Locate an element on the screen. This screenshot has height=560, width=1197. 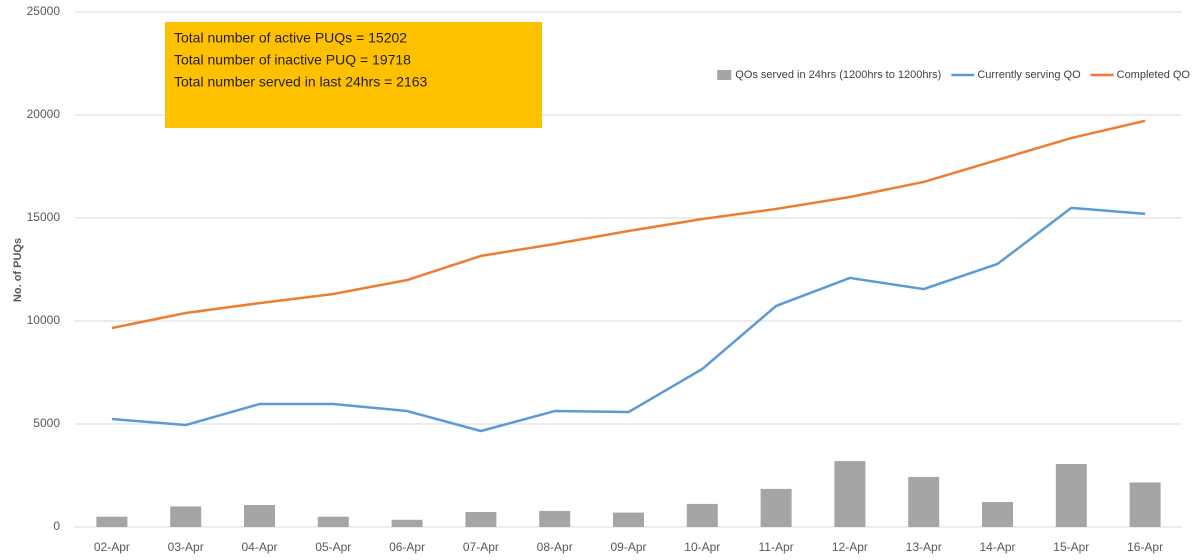
x-tick-label: 15-Apr is located at coordinates (1071, 547).